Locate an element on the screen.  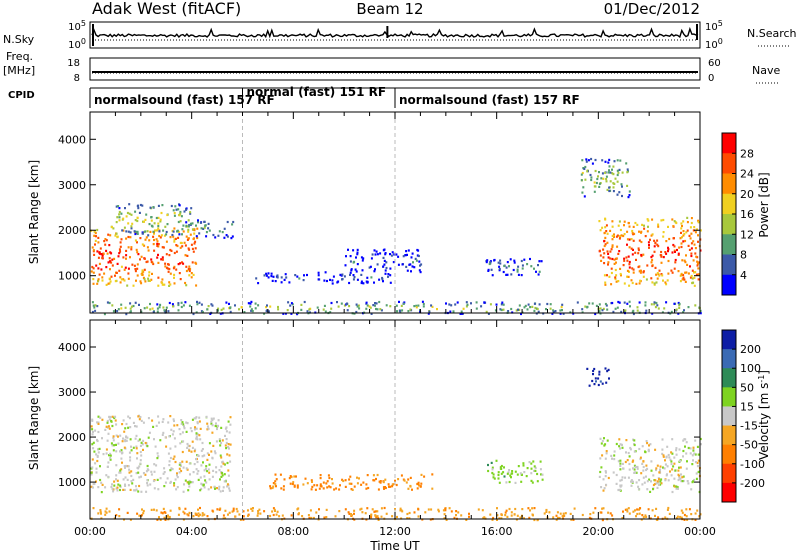
freq-unit-label: [MHz] is located at coordinates (19, 70).